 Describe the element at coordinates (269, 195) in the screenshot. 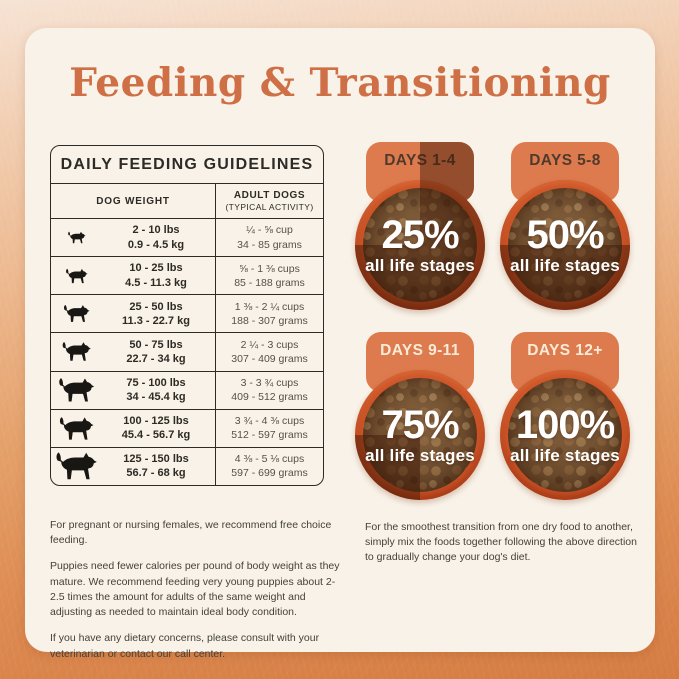

I see `adult-dogs-label: ADULT DOGS` at that location.